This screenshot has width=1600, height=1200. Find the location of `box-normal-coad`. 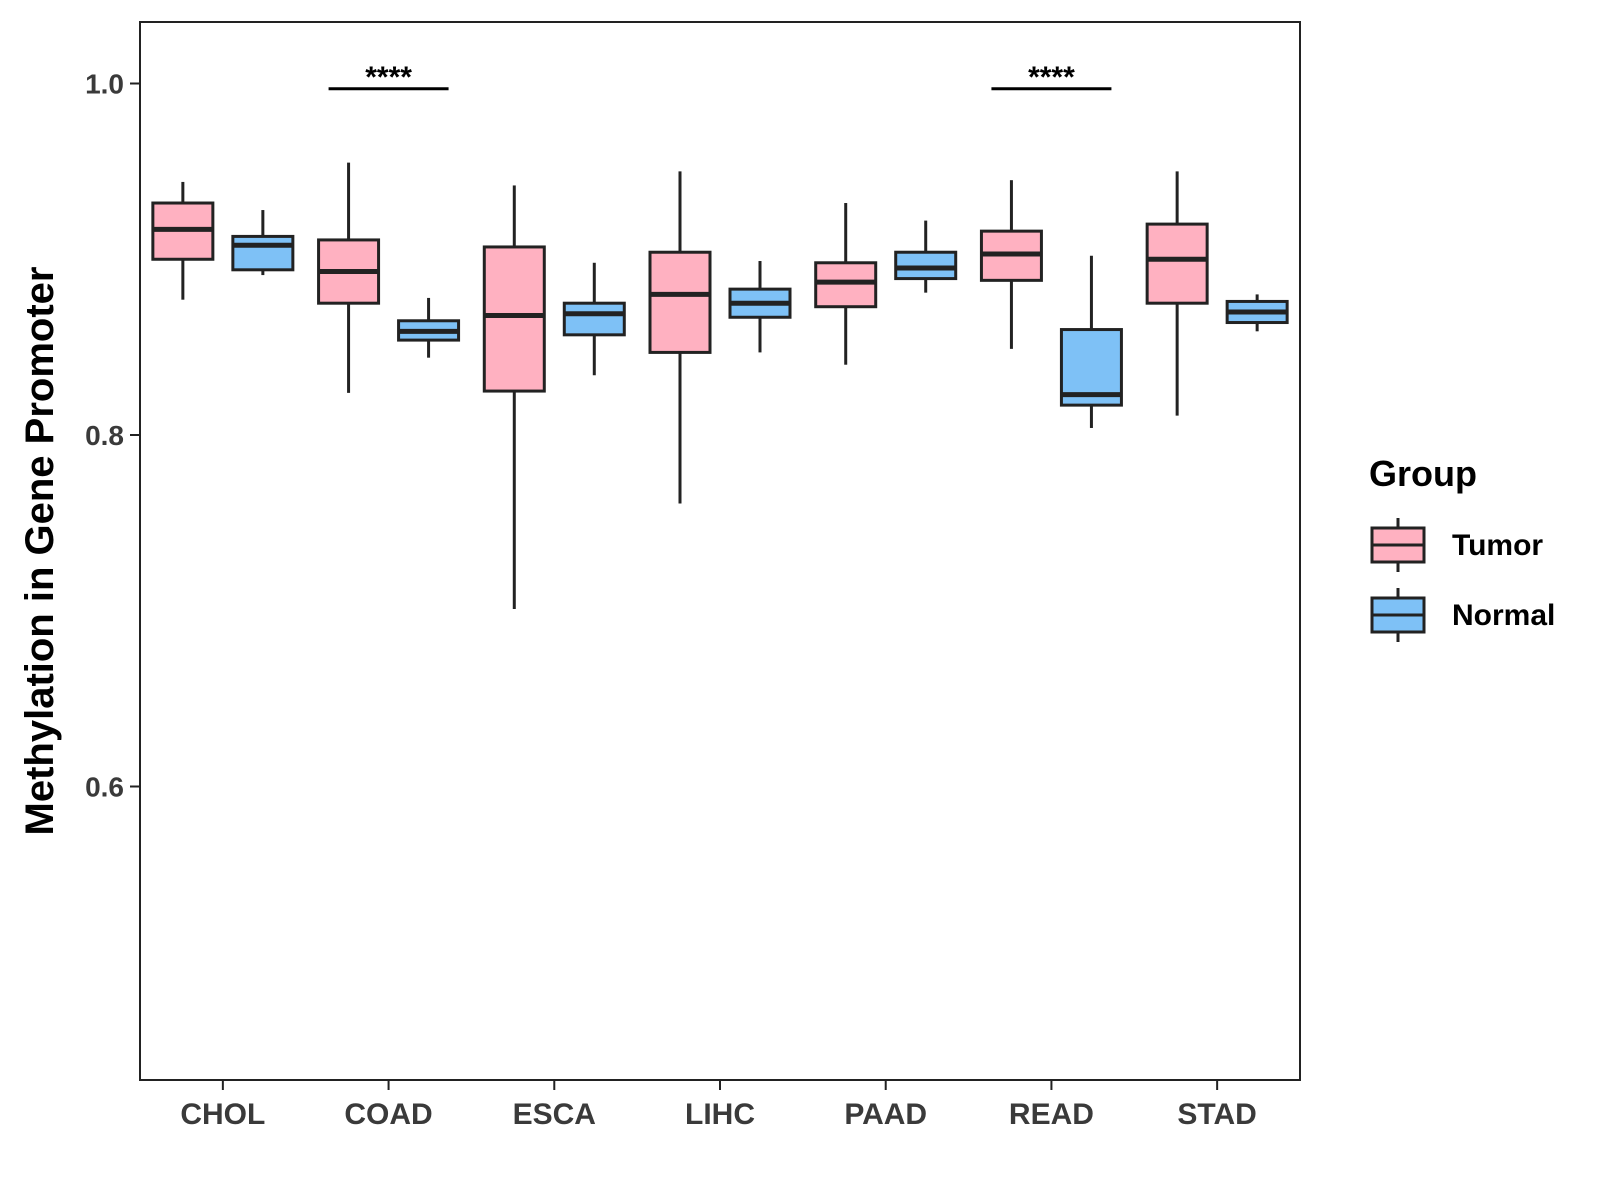

box-normal-coad is located at coordinates (429, 327).